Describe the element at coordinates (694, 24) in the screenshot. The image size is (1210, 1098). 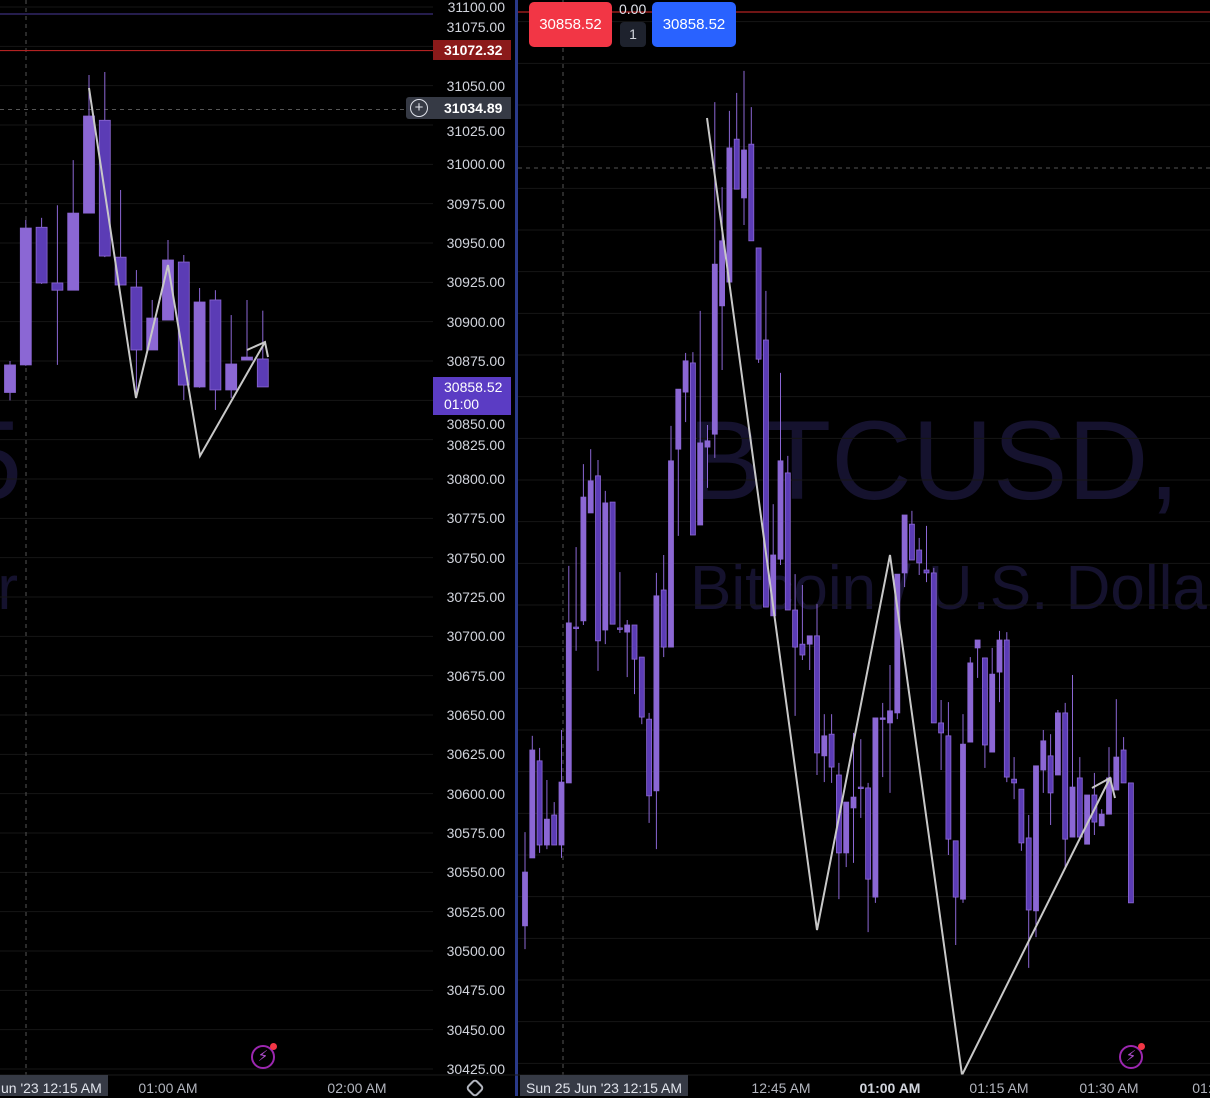
I see `buy-button: 30858.52` at that location.